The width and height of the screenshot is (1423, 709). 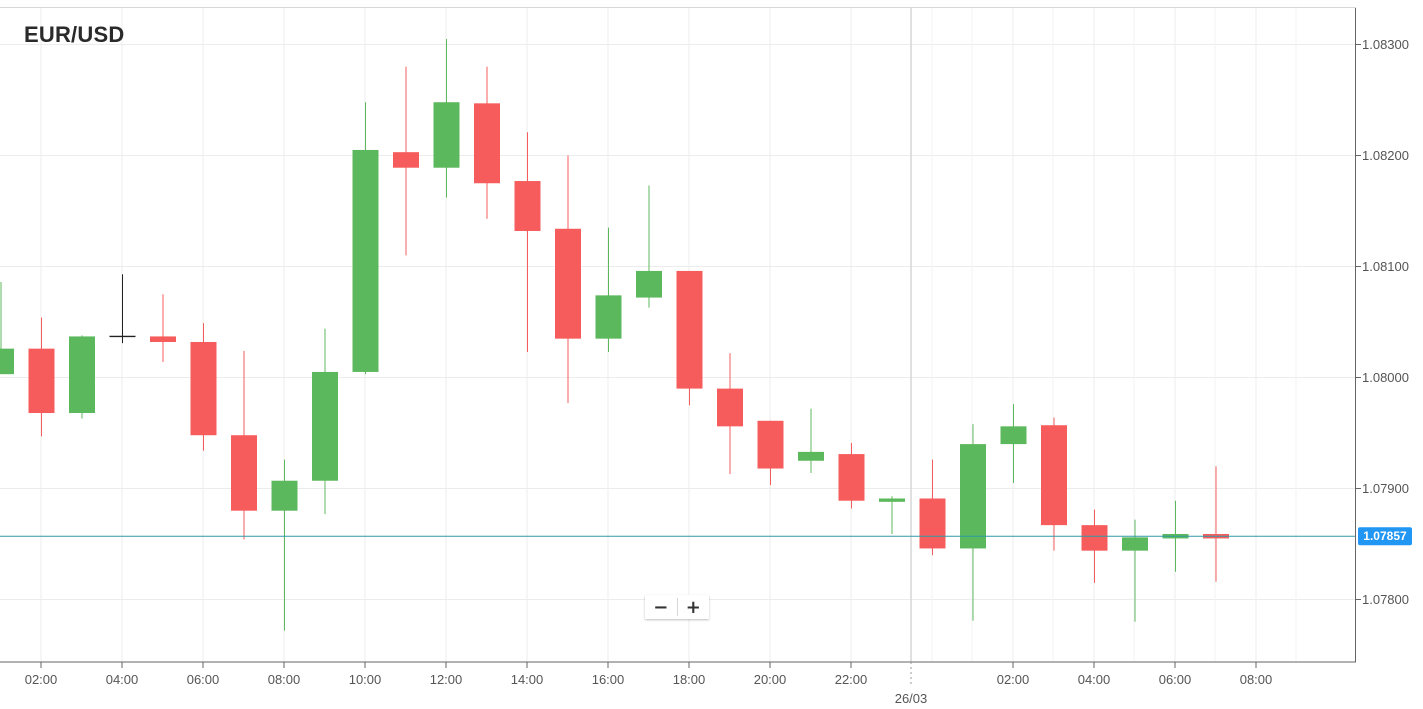 I want to click on x-tick-label: 22:00, so click(x=851, y=679).